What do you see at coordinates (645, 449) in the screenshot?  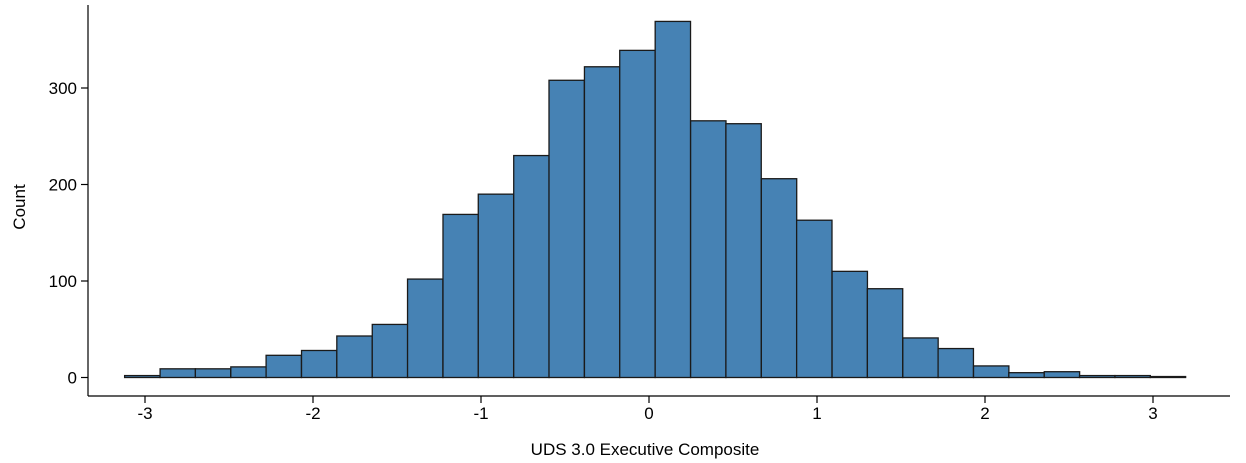 I see `x-axis-title: UDS 3.0 Executive Composite` at bounding box center [645, 449].